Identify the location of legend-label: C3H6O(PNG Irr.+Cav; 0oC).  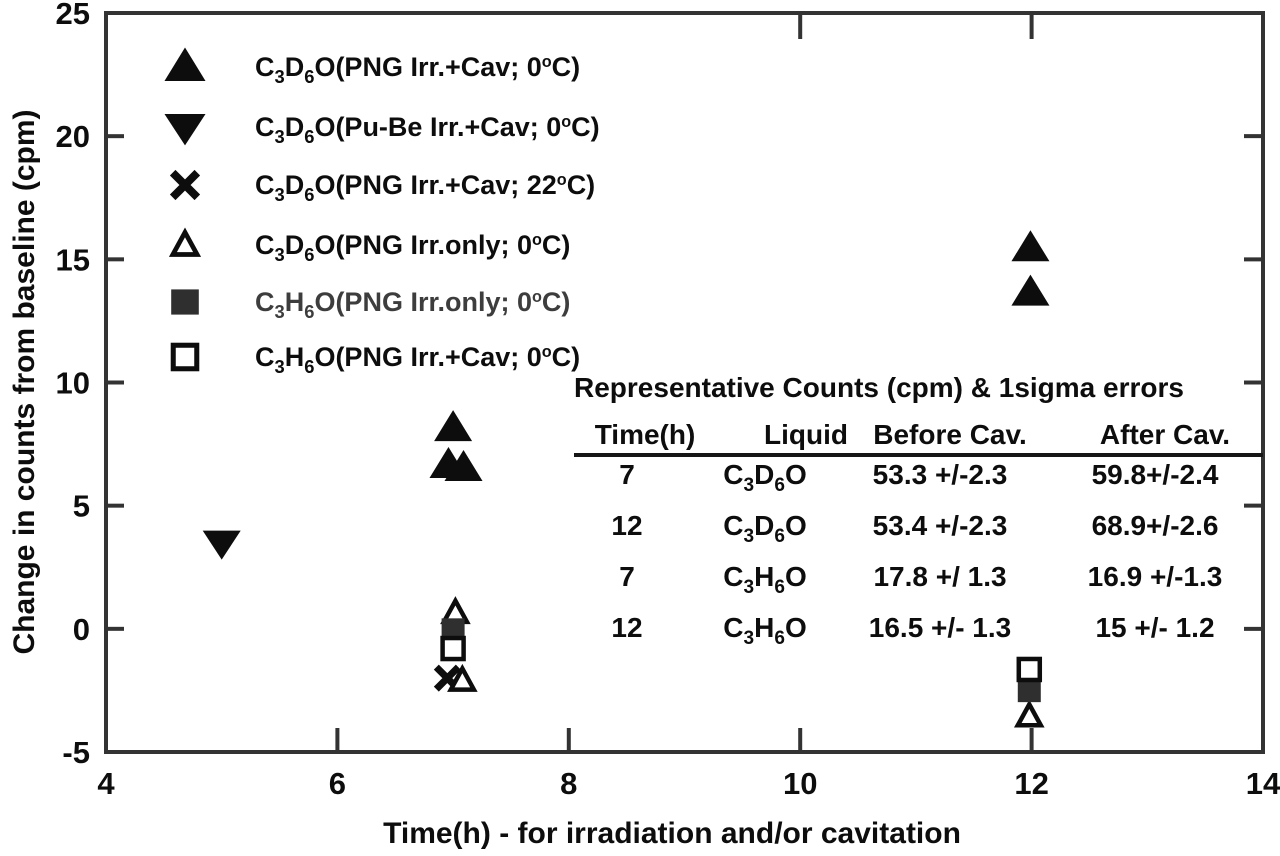
(418, 359).